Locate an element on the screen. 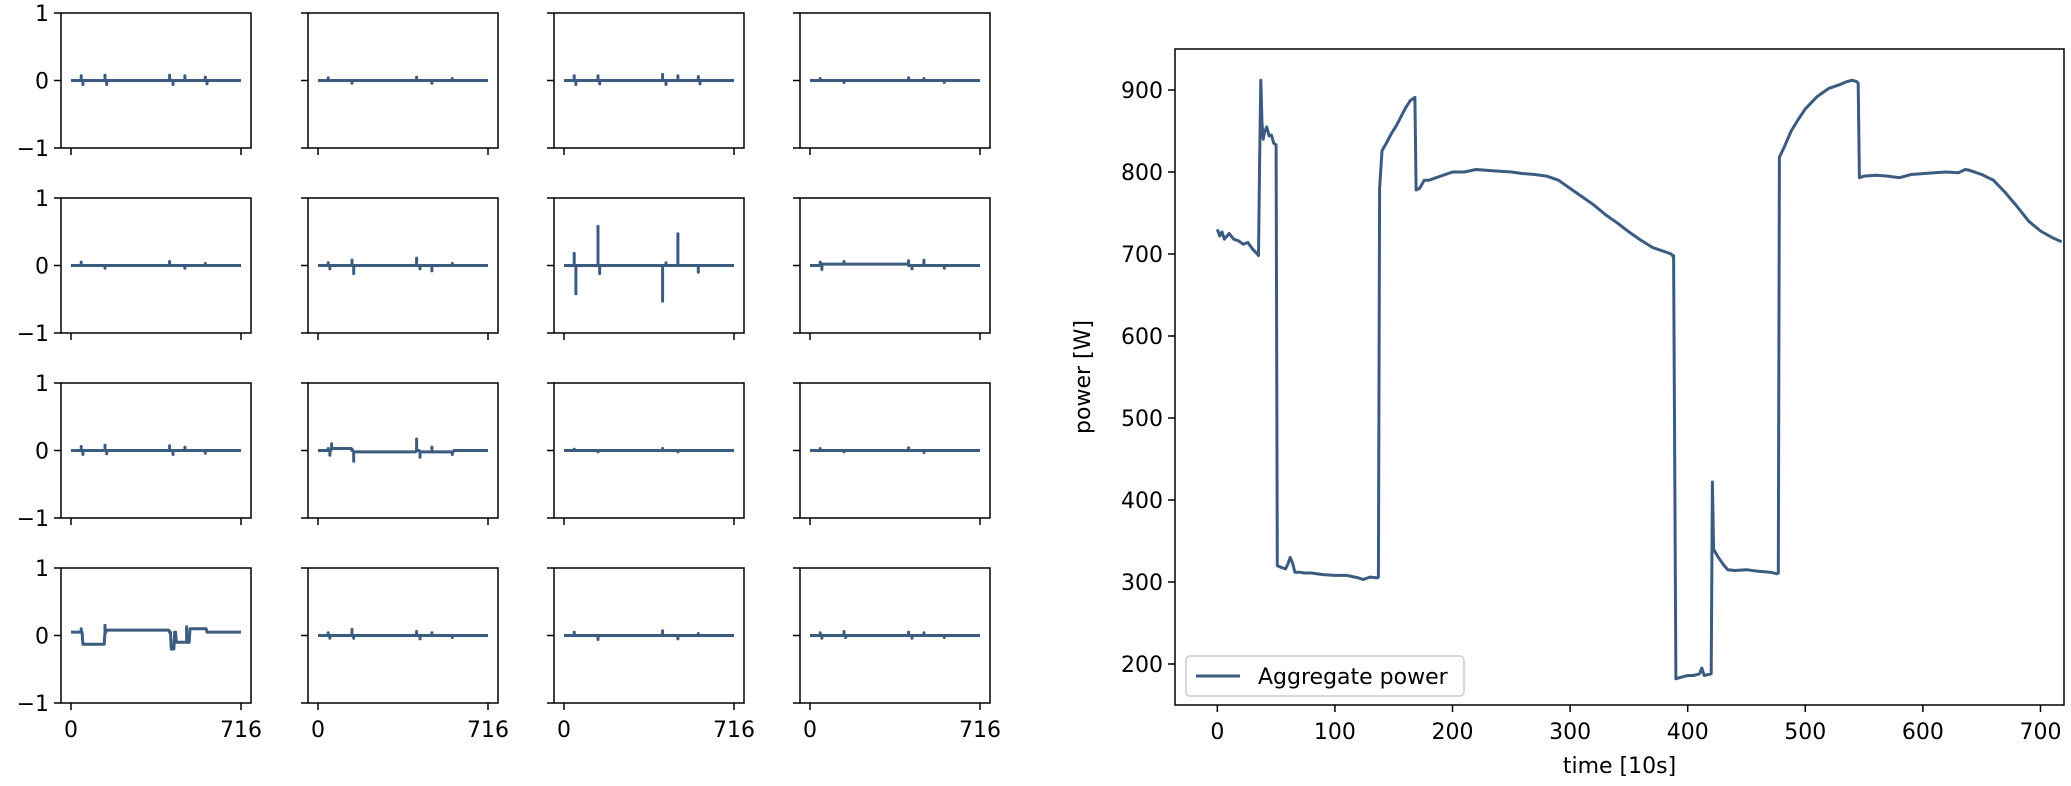 Image resolution: width=2071 pixels, height=786 pixels. x-tick-label: 500 is located at coordinates (1805, 732).